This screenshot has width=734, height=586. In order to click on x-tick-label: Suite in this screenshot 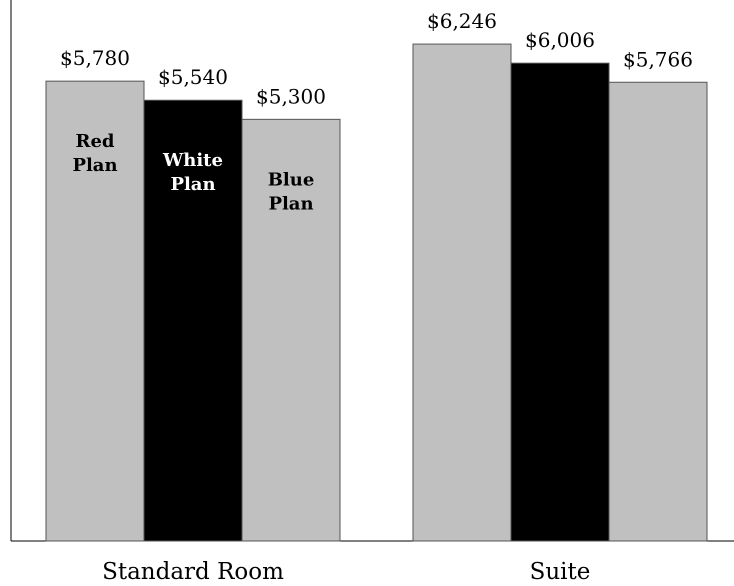, I will do `click(560, 572)`.